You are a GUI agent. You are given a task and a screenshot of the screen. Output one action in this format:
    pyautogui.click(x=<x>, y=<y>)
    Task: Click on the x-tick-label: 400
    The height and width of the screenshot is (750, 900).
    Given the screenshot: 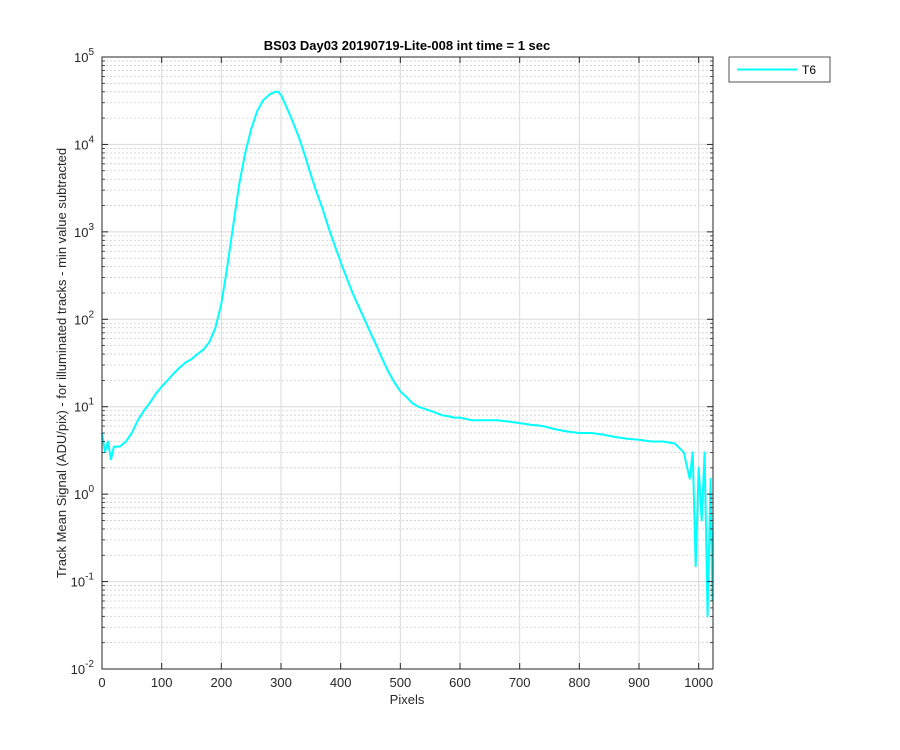 What is the action you would take?
    pyautogui.click(x=341, y=682)
    